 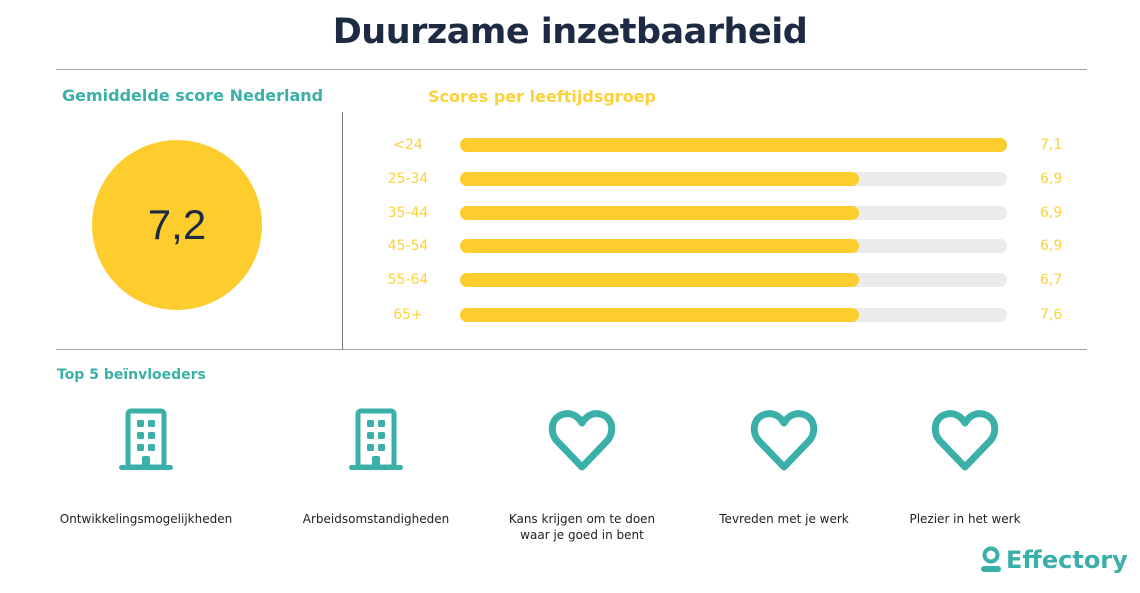 I want to click on influencer-label: Ontwikkelingsmogelijkheden, so click(x=146, y=519).